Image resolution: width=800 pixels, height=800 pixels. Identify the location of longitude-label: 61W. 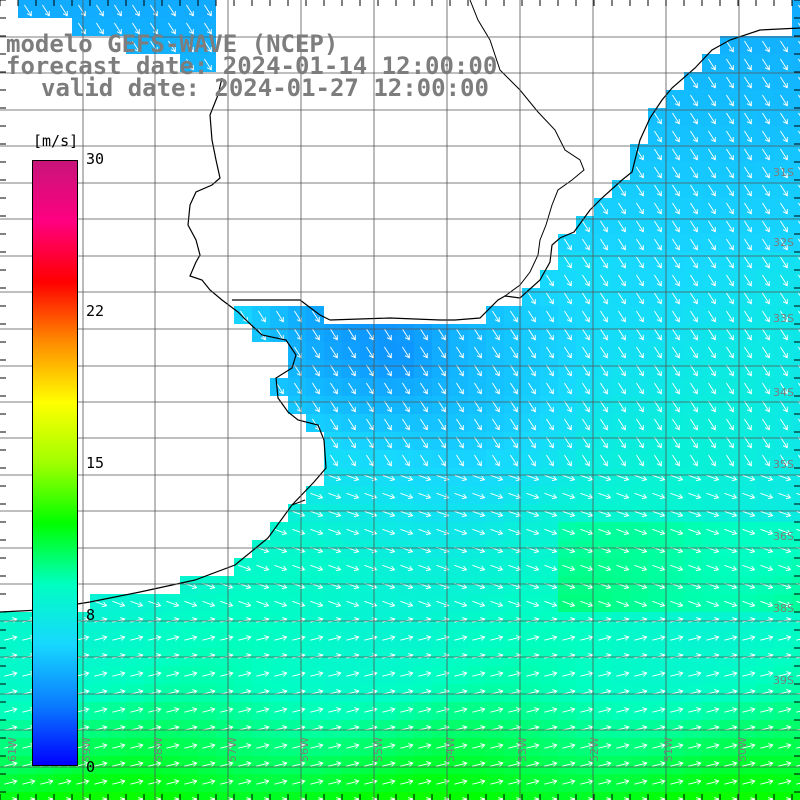
(12, 749).